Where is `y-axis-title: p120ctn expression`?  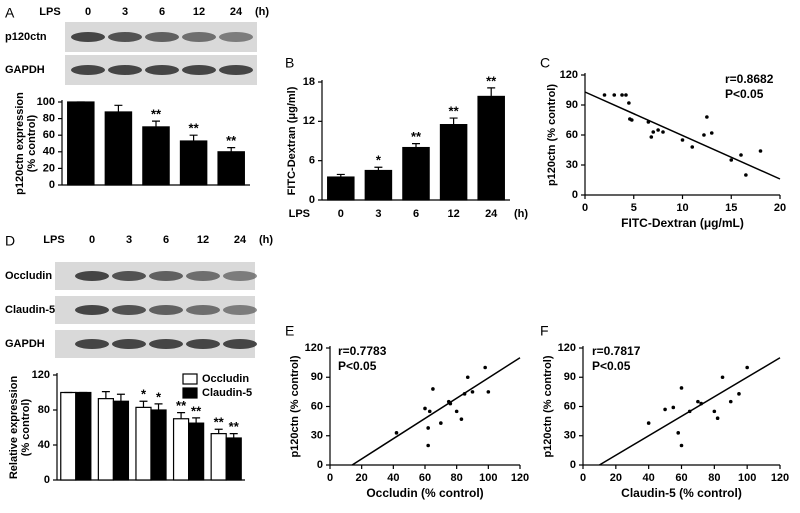 y-axis-title: p120ctn expression is located at coordinates (20, 143).